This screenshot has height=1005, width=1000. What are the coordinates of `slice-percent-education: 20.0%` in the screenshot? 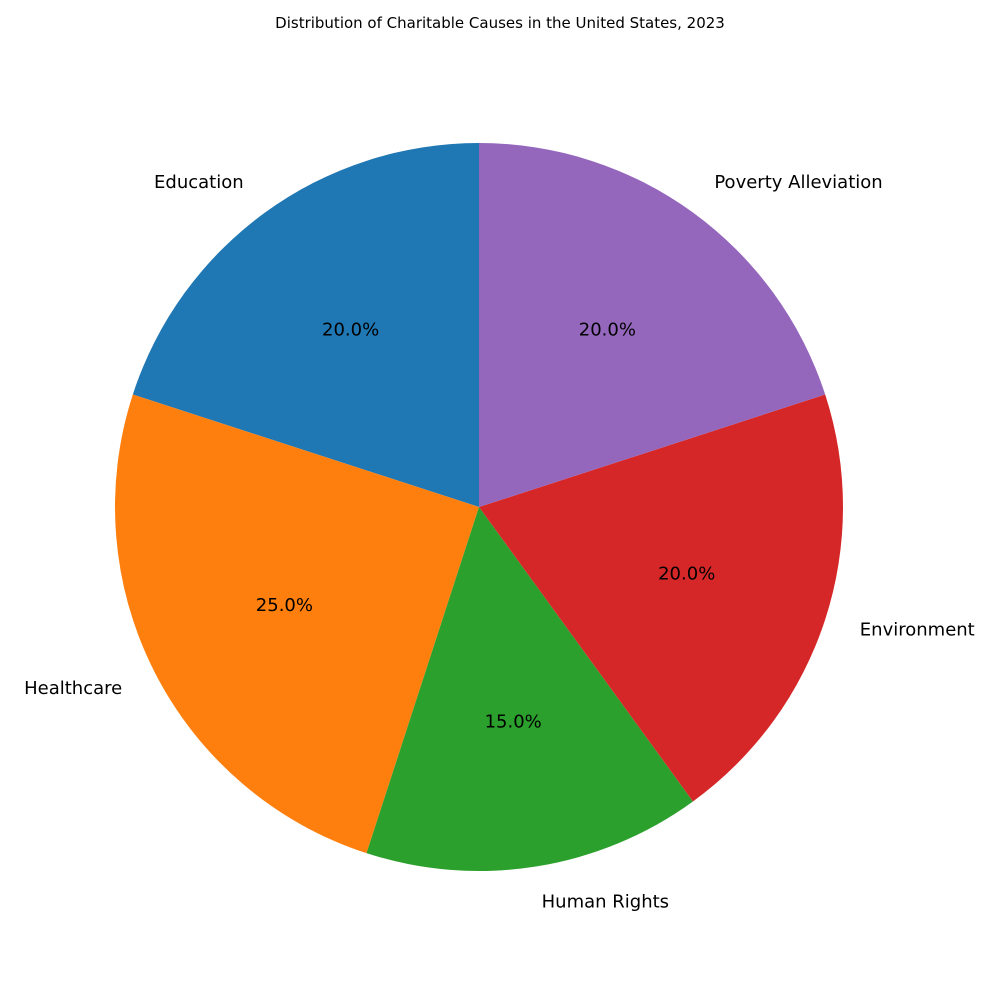 It's located at (350, 329).